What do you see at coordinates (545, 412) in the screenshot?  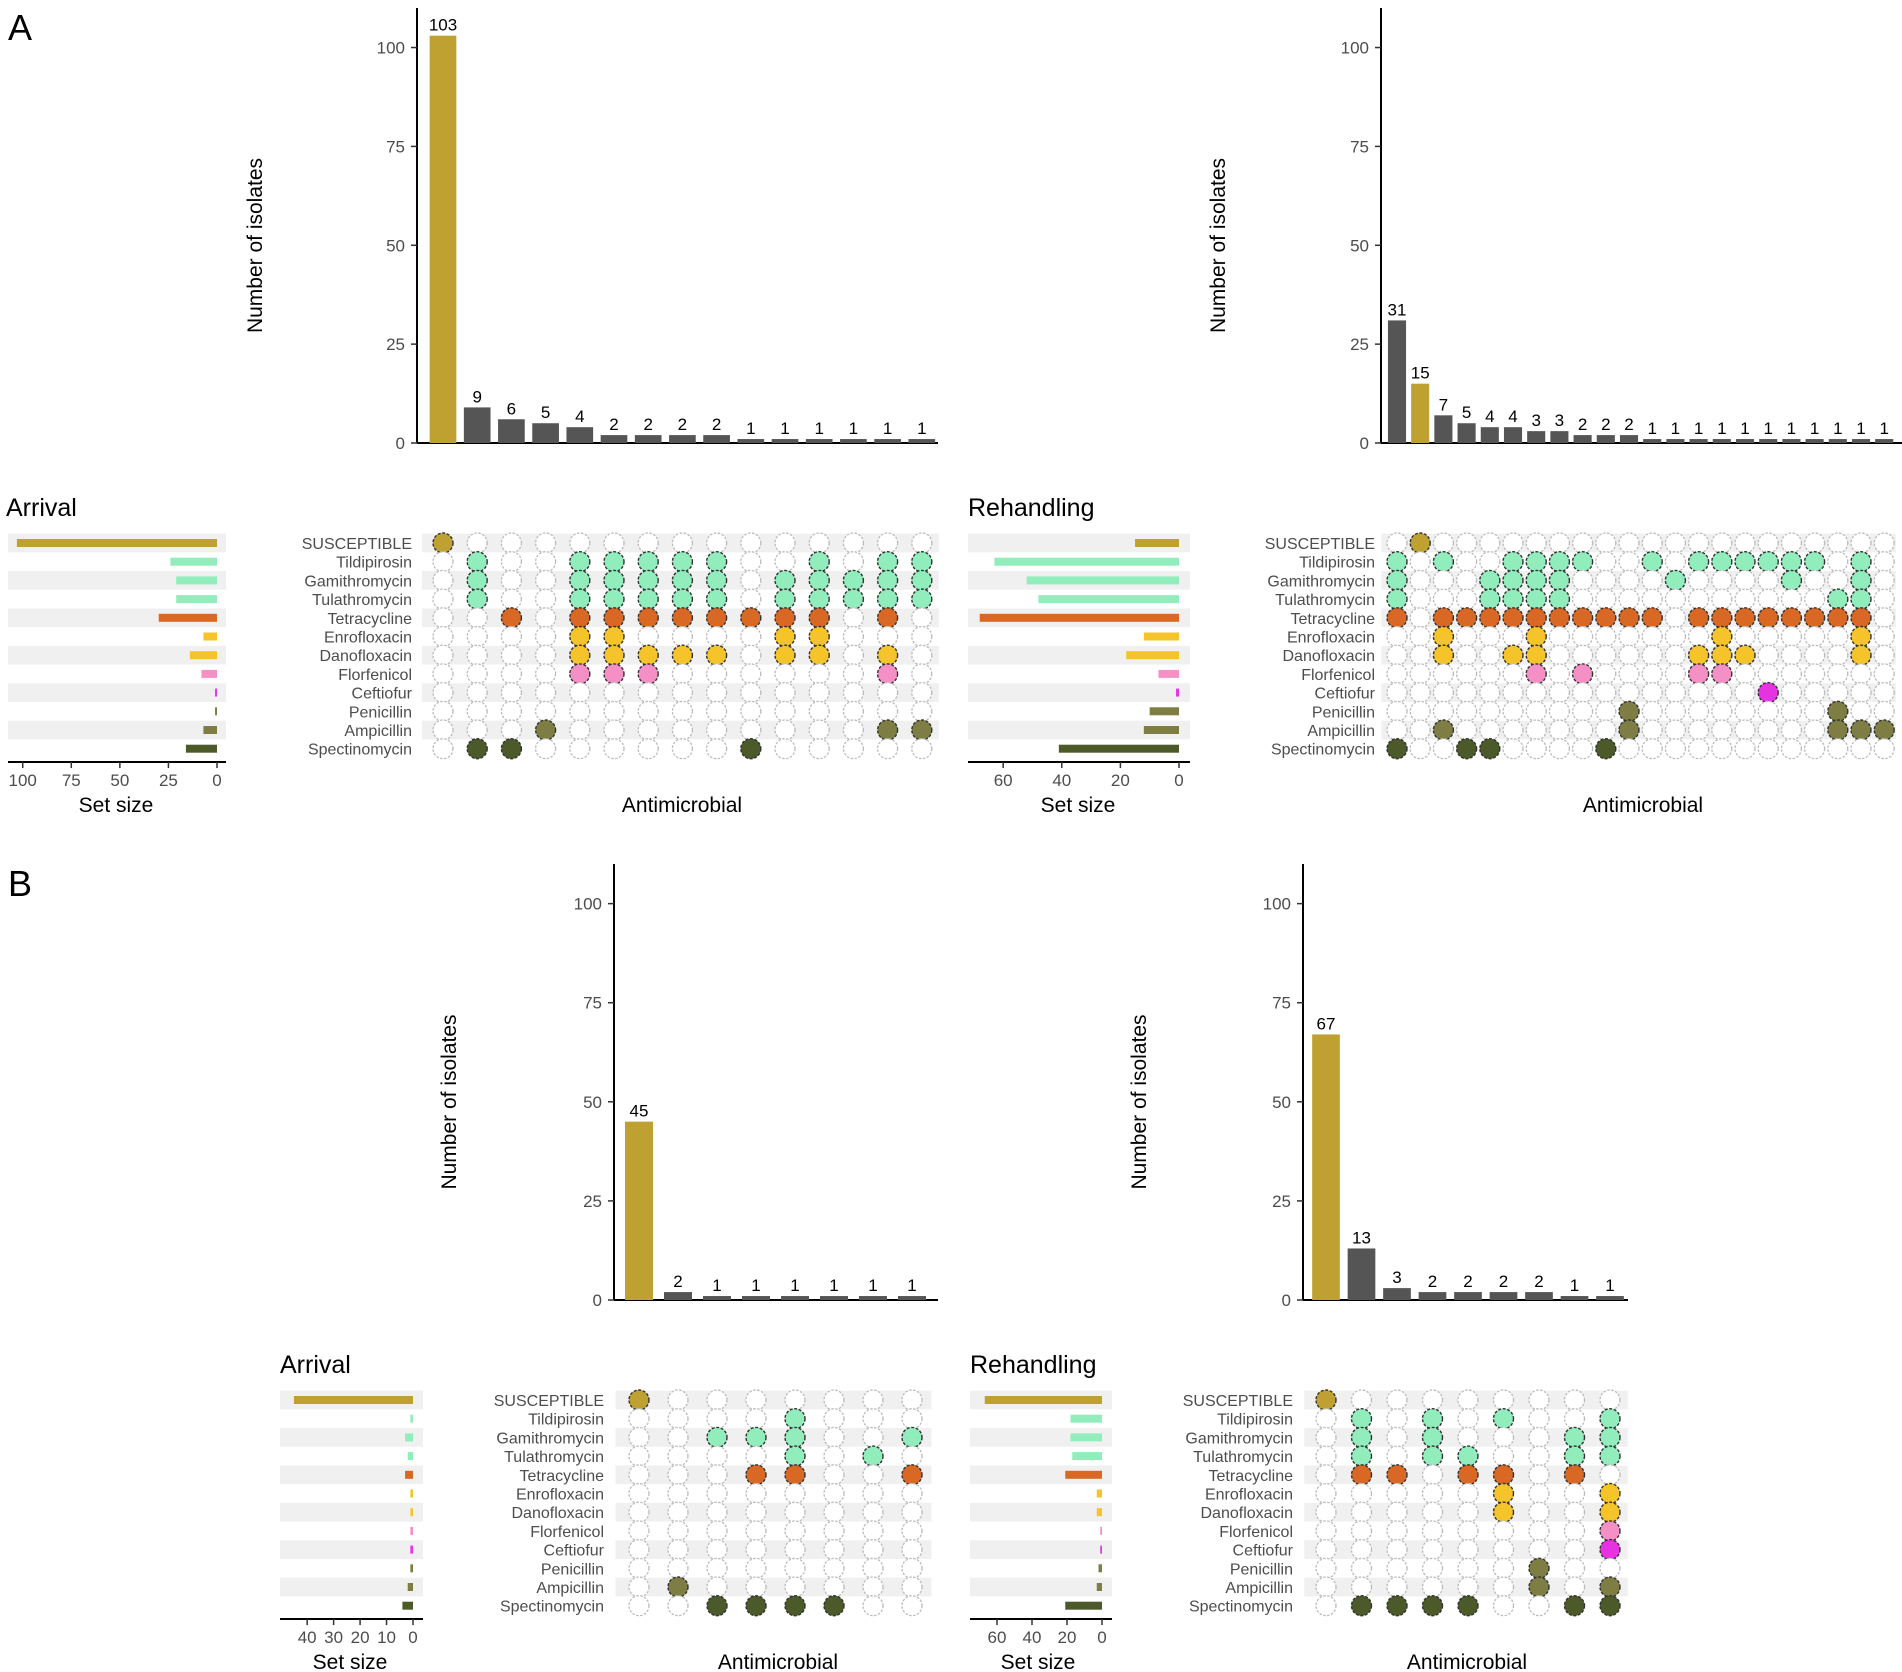 I see `bar-value-label: 5` at bounding box center [545, 412].